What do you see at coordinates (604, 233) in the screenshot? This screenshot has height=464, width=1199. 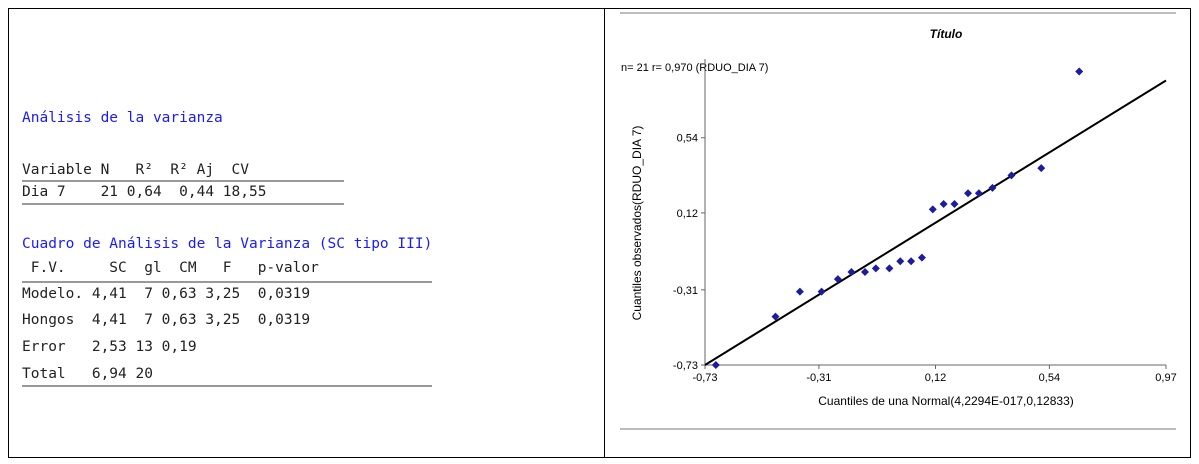 I see `panel-divider` at bounding box center [604, 233].